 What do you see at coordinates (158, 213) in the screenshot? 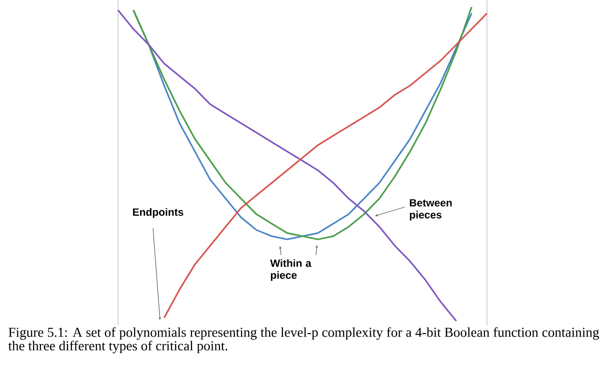
I see `annotation: Endpoints` at bounding box center [158, 213].